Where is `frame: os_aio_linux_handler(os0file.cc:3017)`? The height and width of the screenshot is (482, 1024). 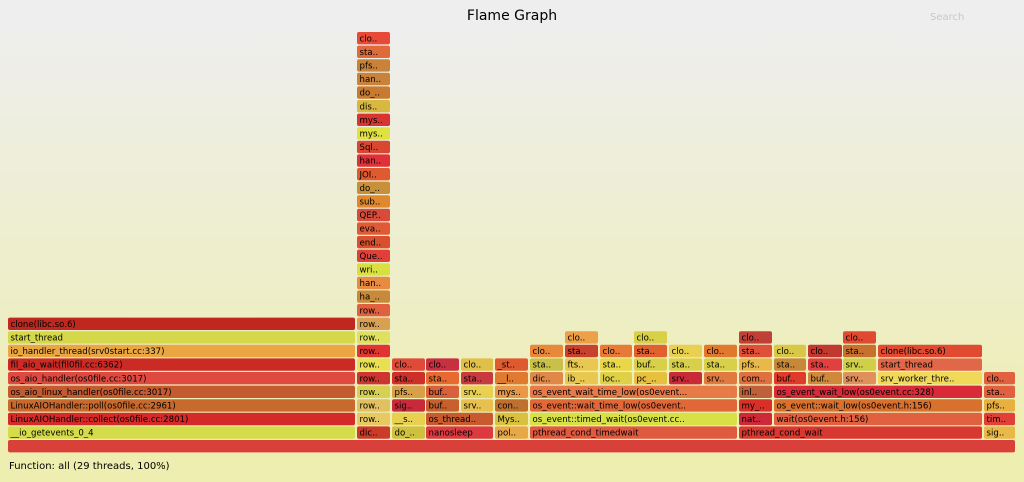 frame: os_aio_linux_handler(os0file.cc:3017) is located at coordinates (181, 391).